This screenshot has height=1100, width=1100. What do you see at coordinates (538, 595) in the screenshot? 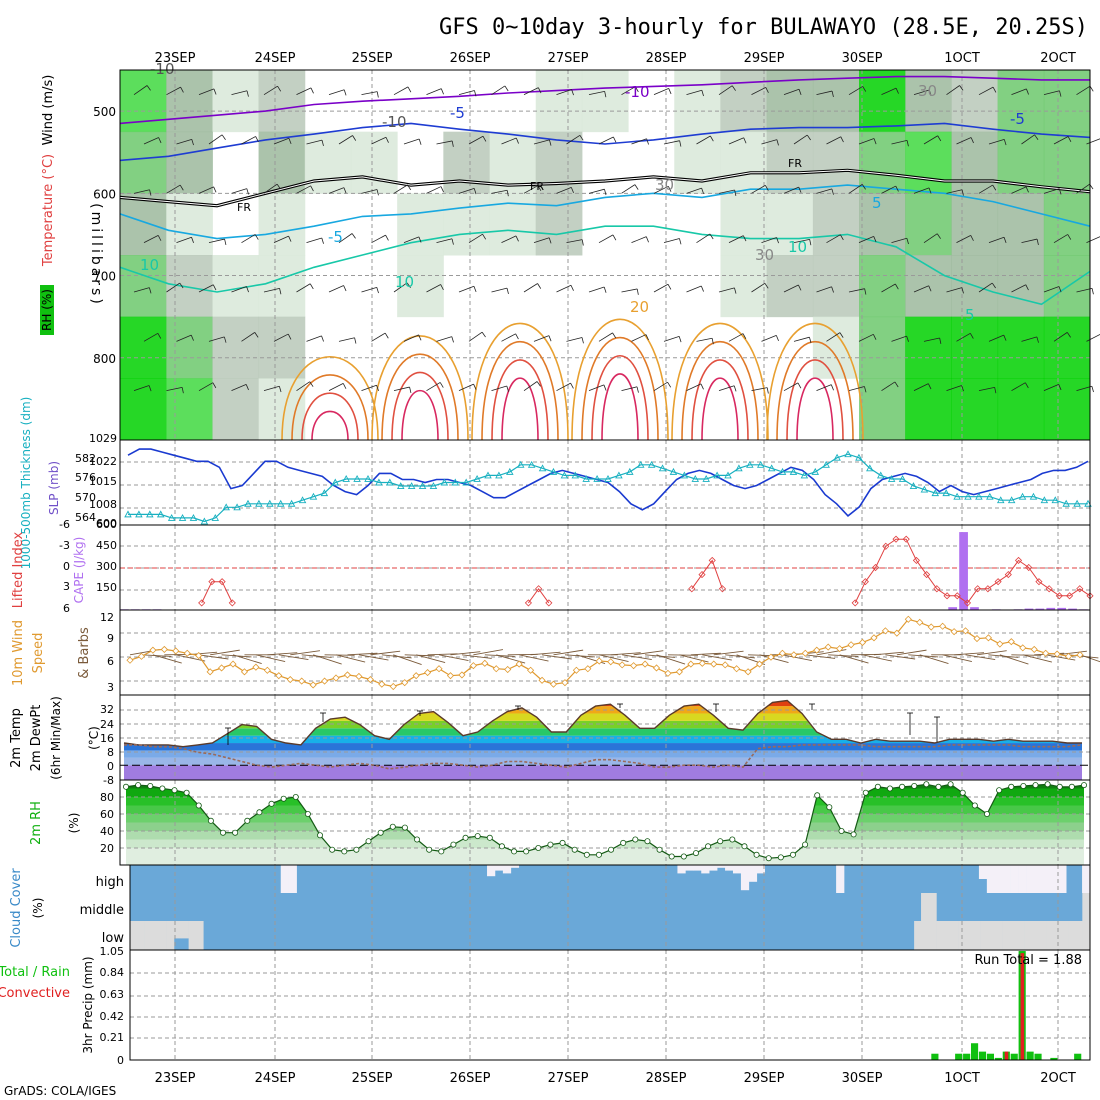
I see `lifted-index-line` at bounding box center [538, 595].